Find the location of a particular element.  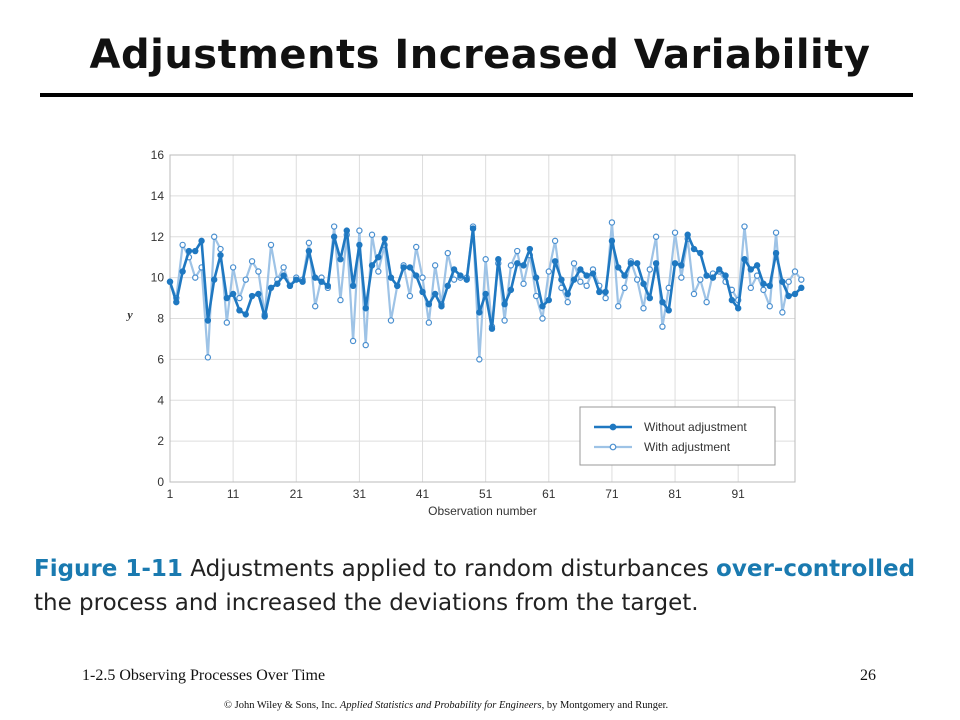

figure-label: Figure 1-11 is located at coordinates (108, 569).